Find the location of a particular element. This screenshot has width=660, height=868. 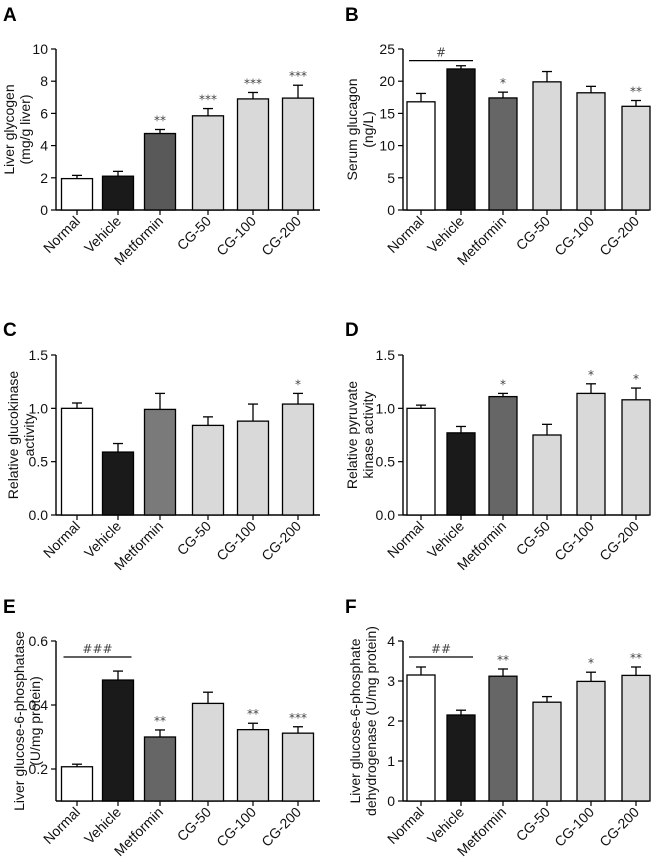

y-tick-label: 1 is located at coordinates (391, 761).